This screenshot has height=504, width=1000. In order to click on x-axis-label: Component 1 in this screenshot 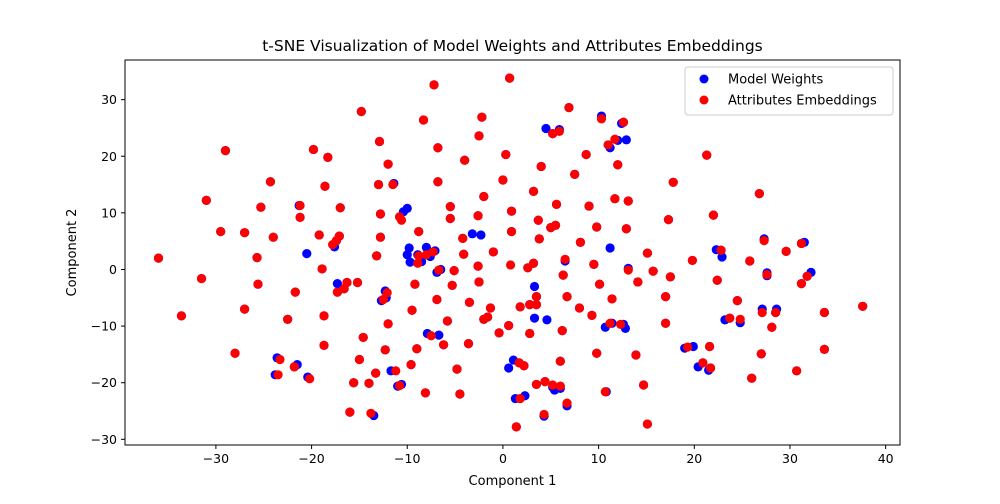, I will do `click(513, 481)`.